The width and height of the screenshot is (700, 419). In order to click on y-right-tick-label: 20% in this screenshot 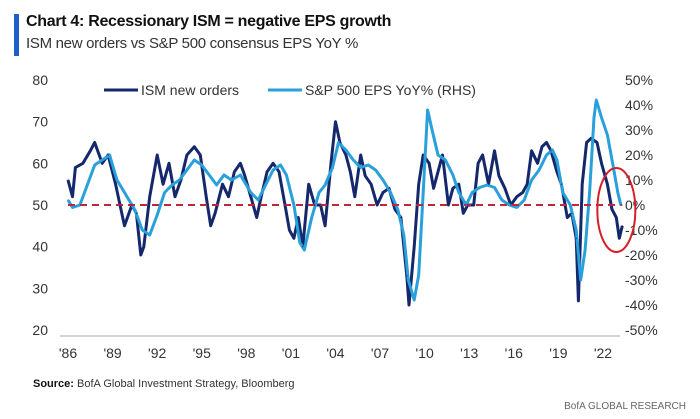, I will do `click(639, 155)`.